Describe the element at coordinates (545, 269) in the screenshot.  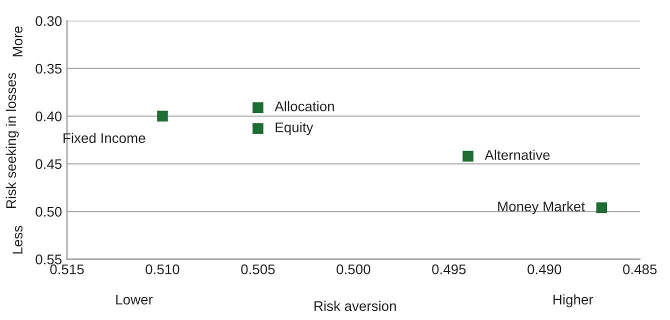
I see `x-tick-label: 0.490` at that location.